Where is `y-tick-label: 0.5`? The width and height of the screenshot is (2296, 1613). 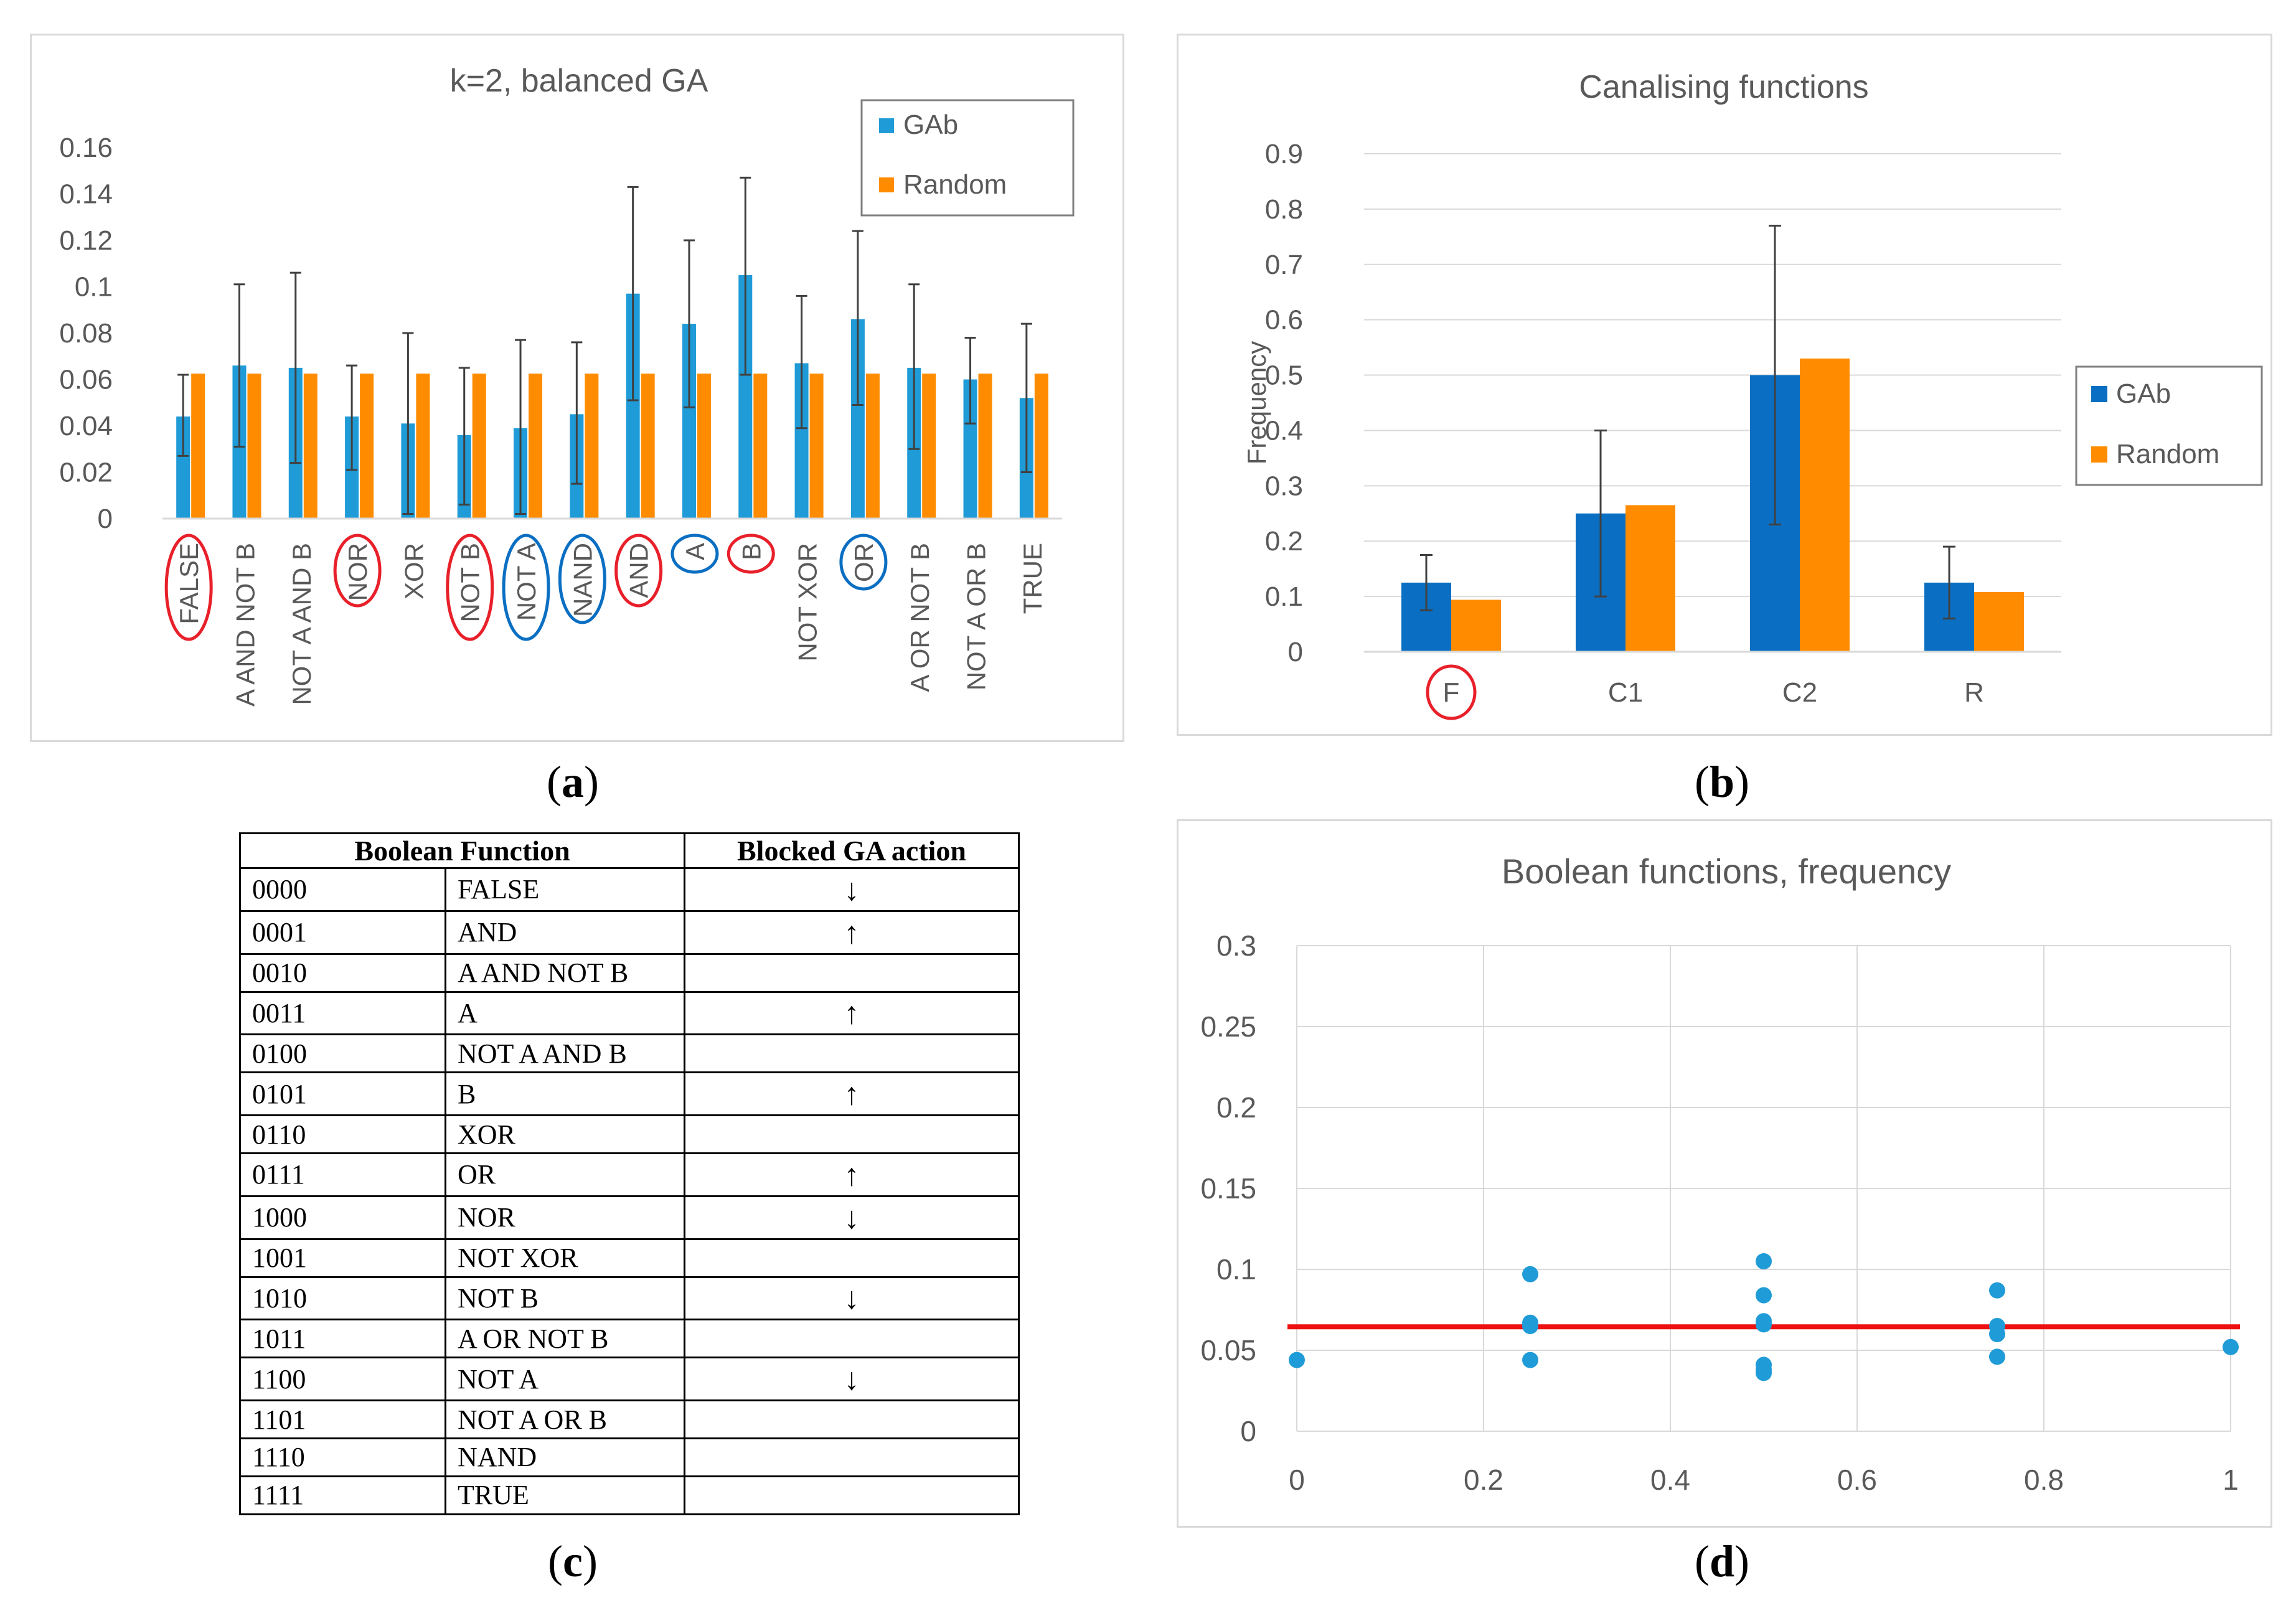 y-tick-label: 0.5 is located at coordinates (1284, 376).